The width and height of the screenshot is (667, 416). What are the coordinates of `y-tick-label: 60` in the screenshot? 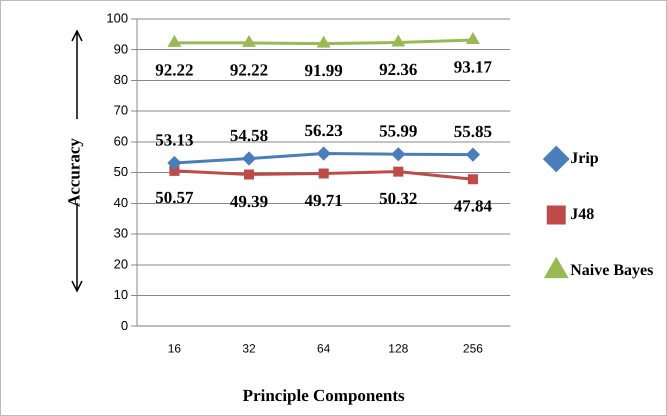 It's located at (121, 140).